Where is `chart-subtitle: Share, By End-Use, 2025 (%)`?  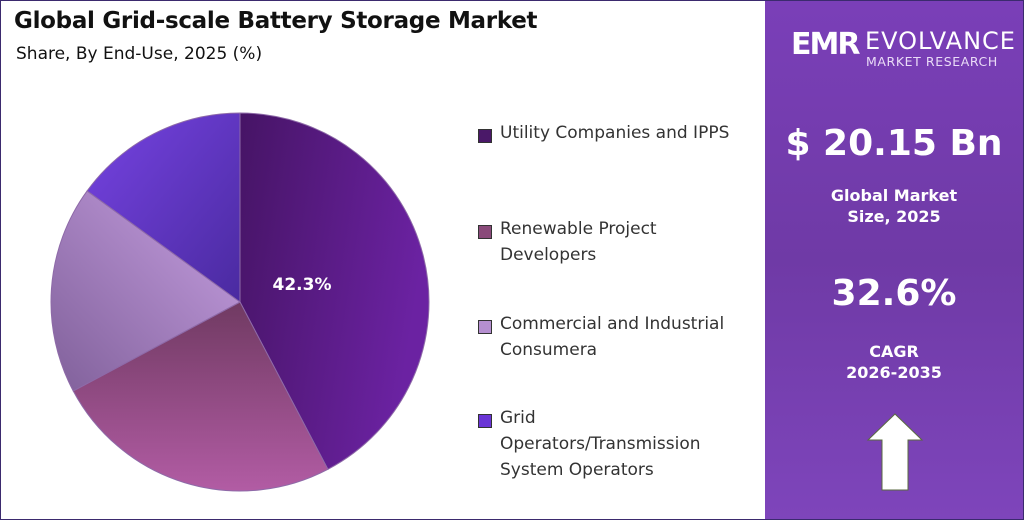
chart-subtitle: Share, By End-Use, 2025 (%) is located at coordinates (139, 54).